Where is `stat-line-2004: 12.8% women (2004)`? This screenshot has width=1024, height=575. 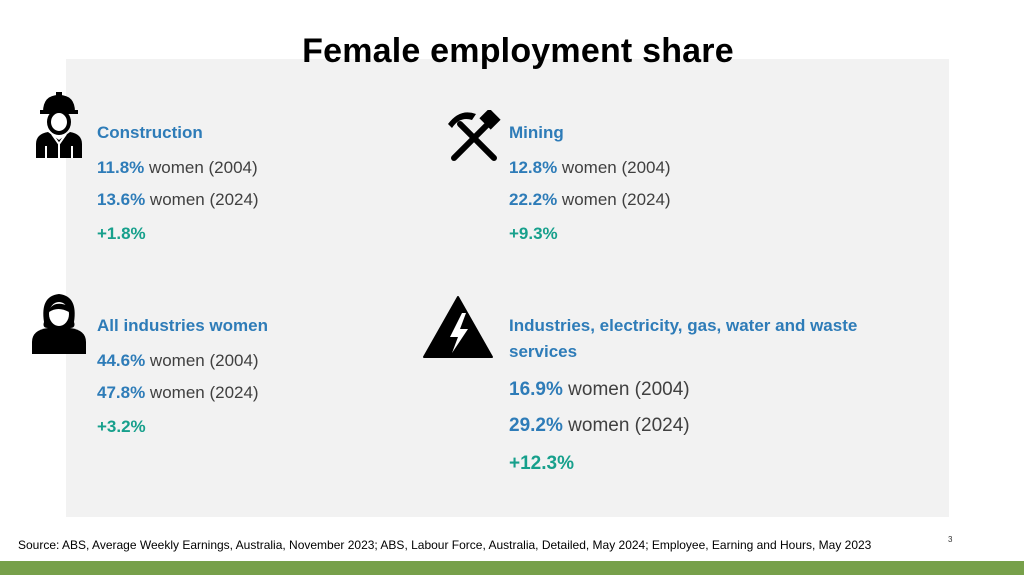 stat-line-2004: 12.8% women (2004) is located at coordinates (709, 168).